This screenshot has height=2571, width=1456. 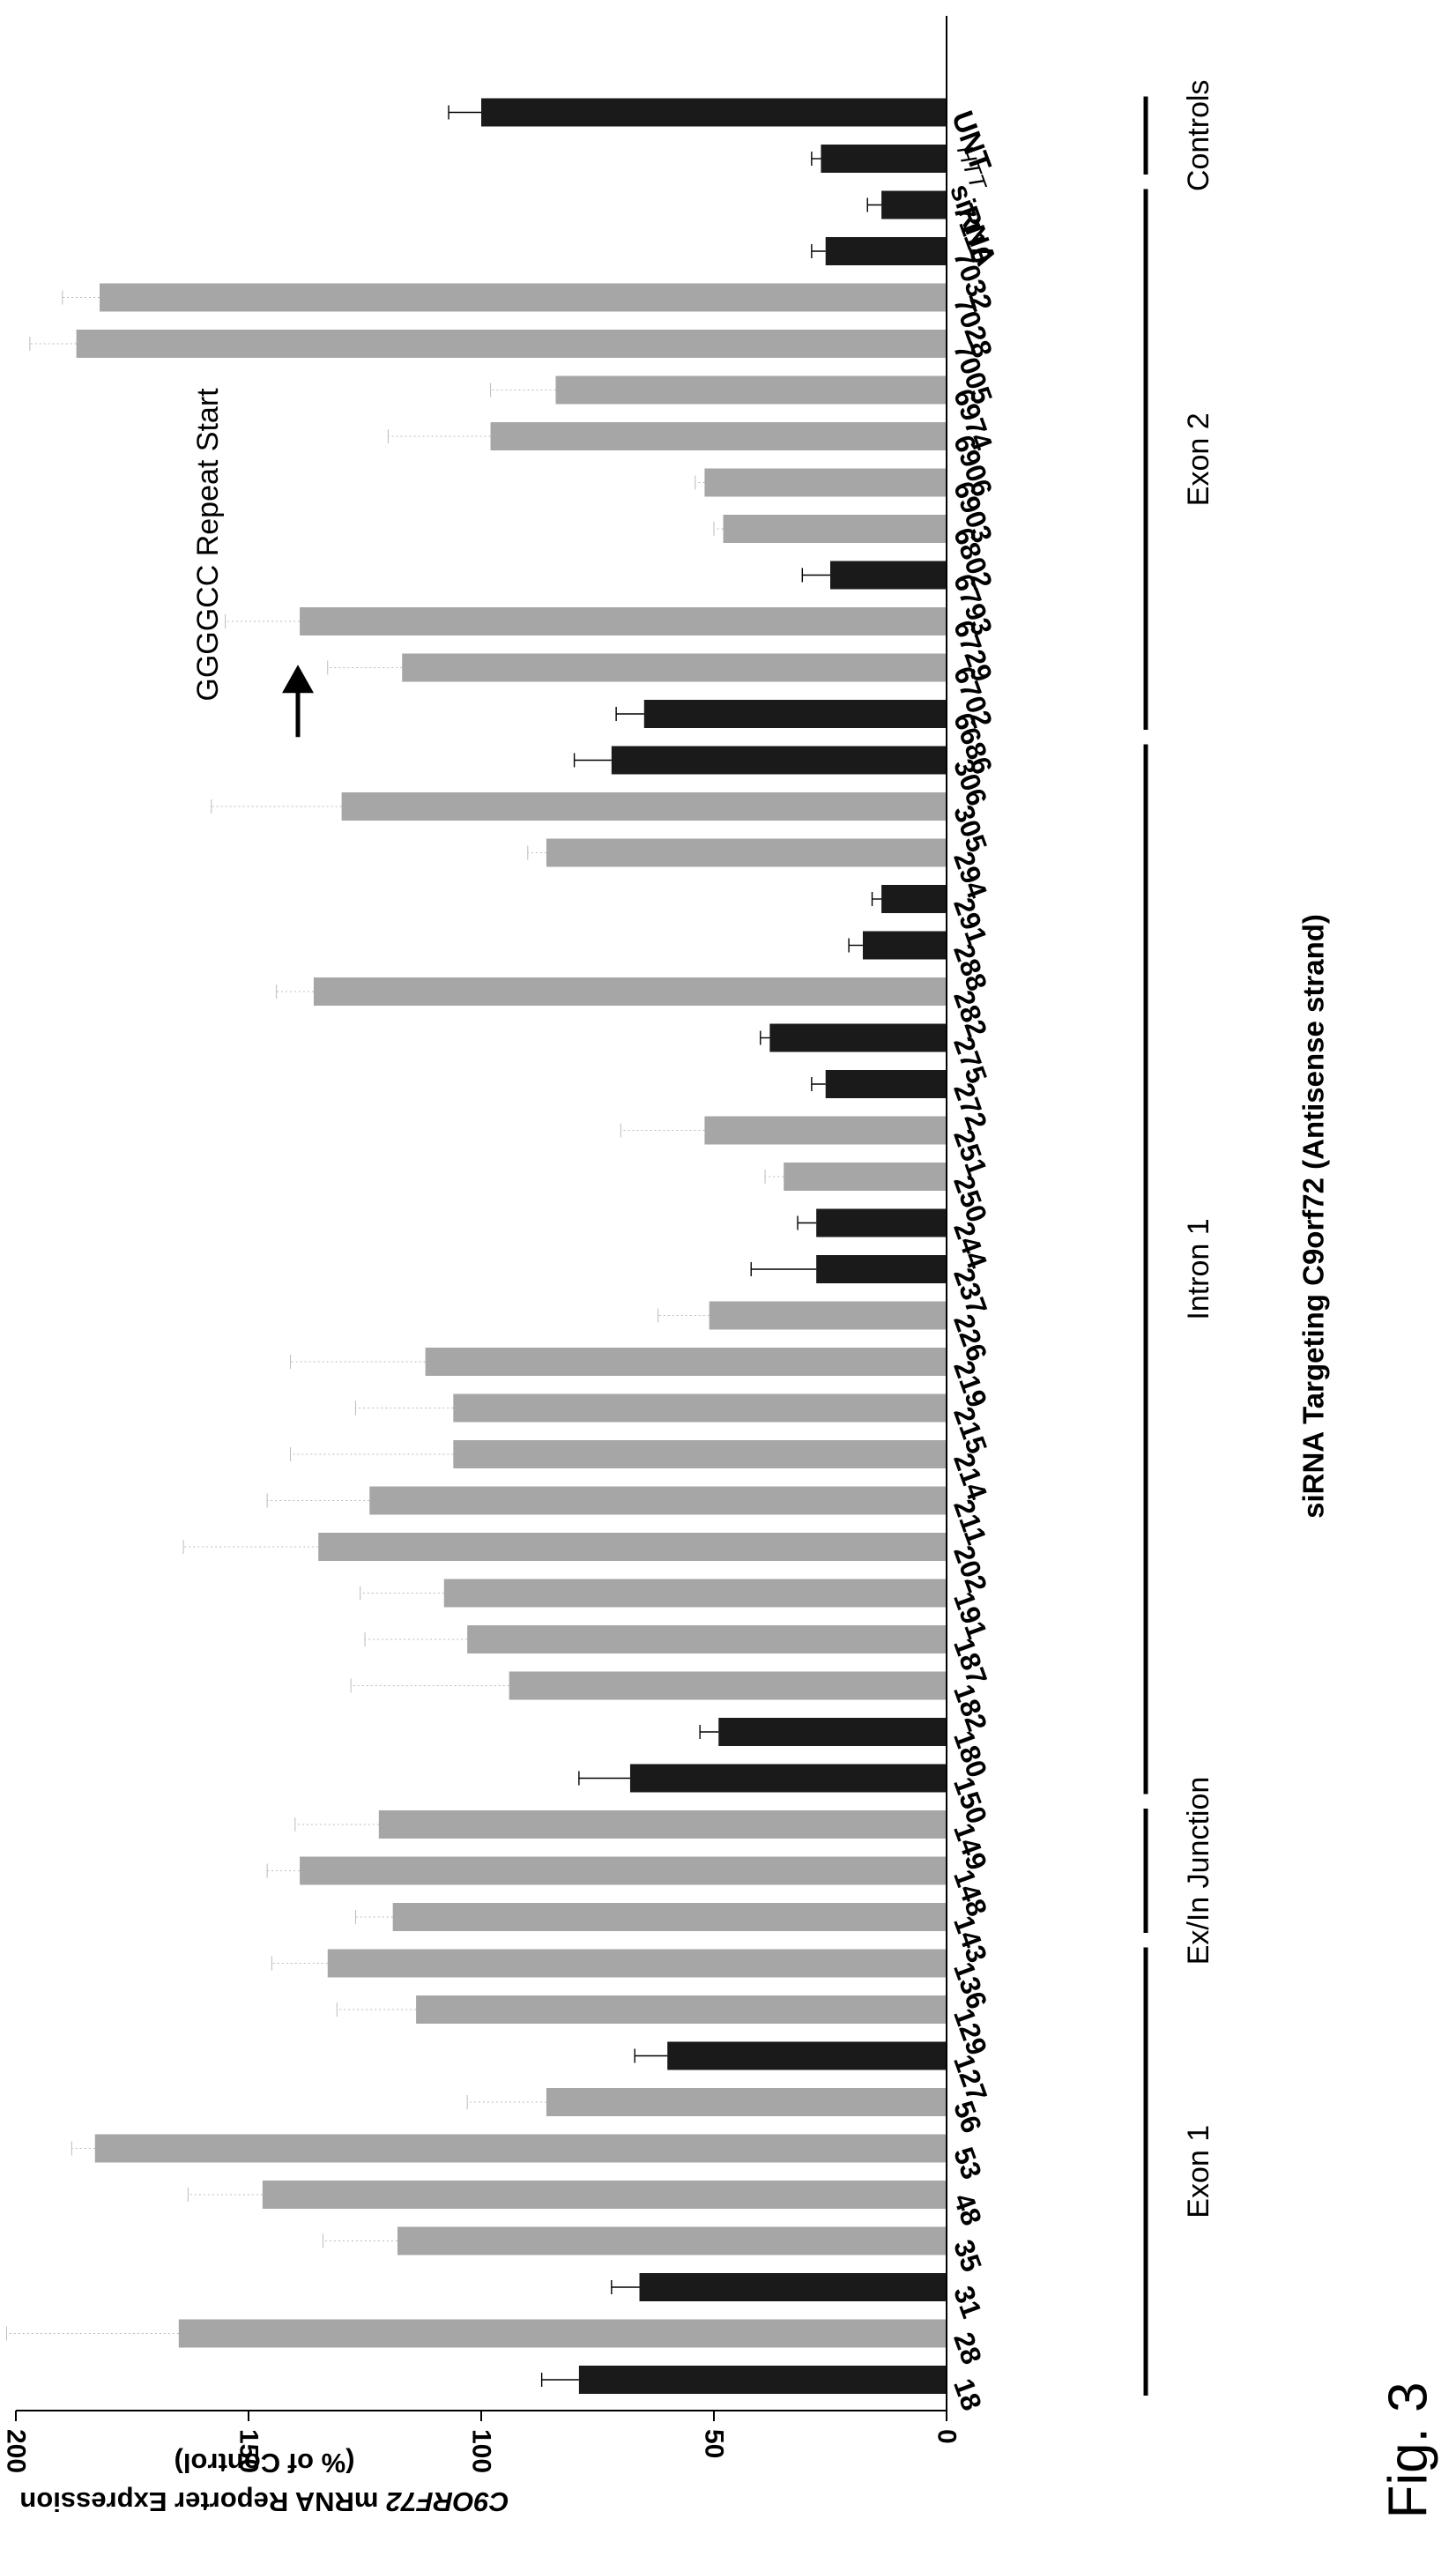 I want to click on group-label: Controls, so click(x=1198, y=135).